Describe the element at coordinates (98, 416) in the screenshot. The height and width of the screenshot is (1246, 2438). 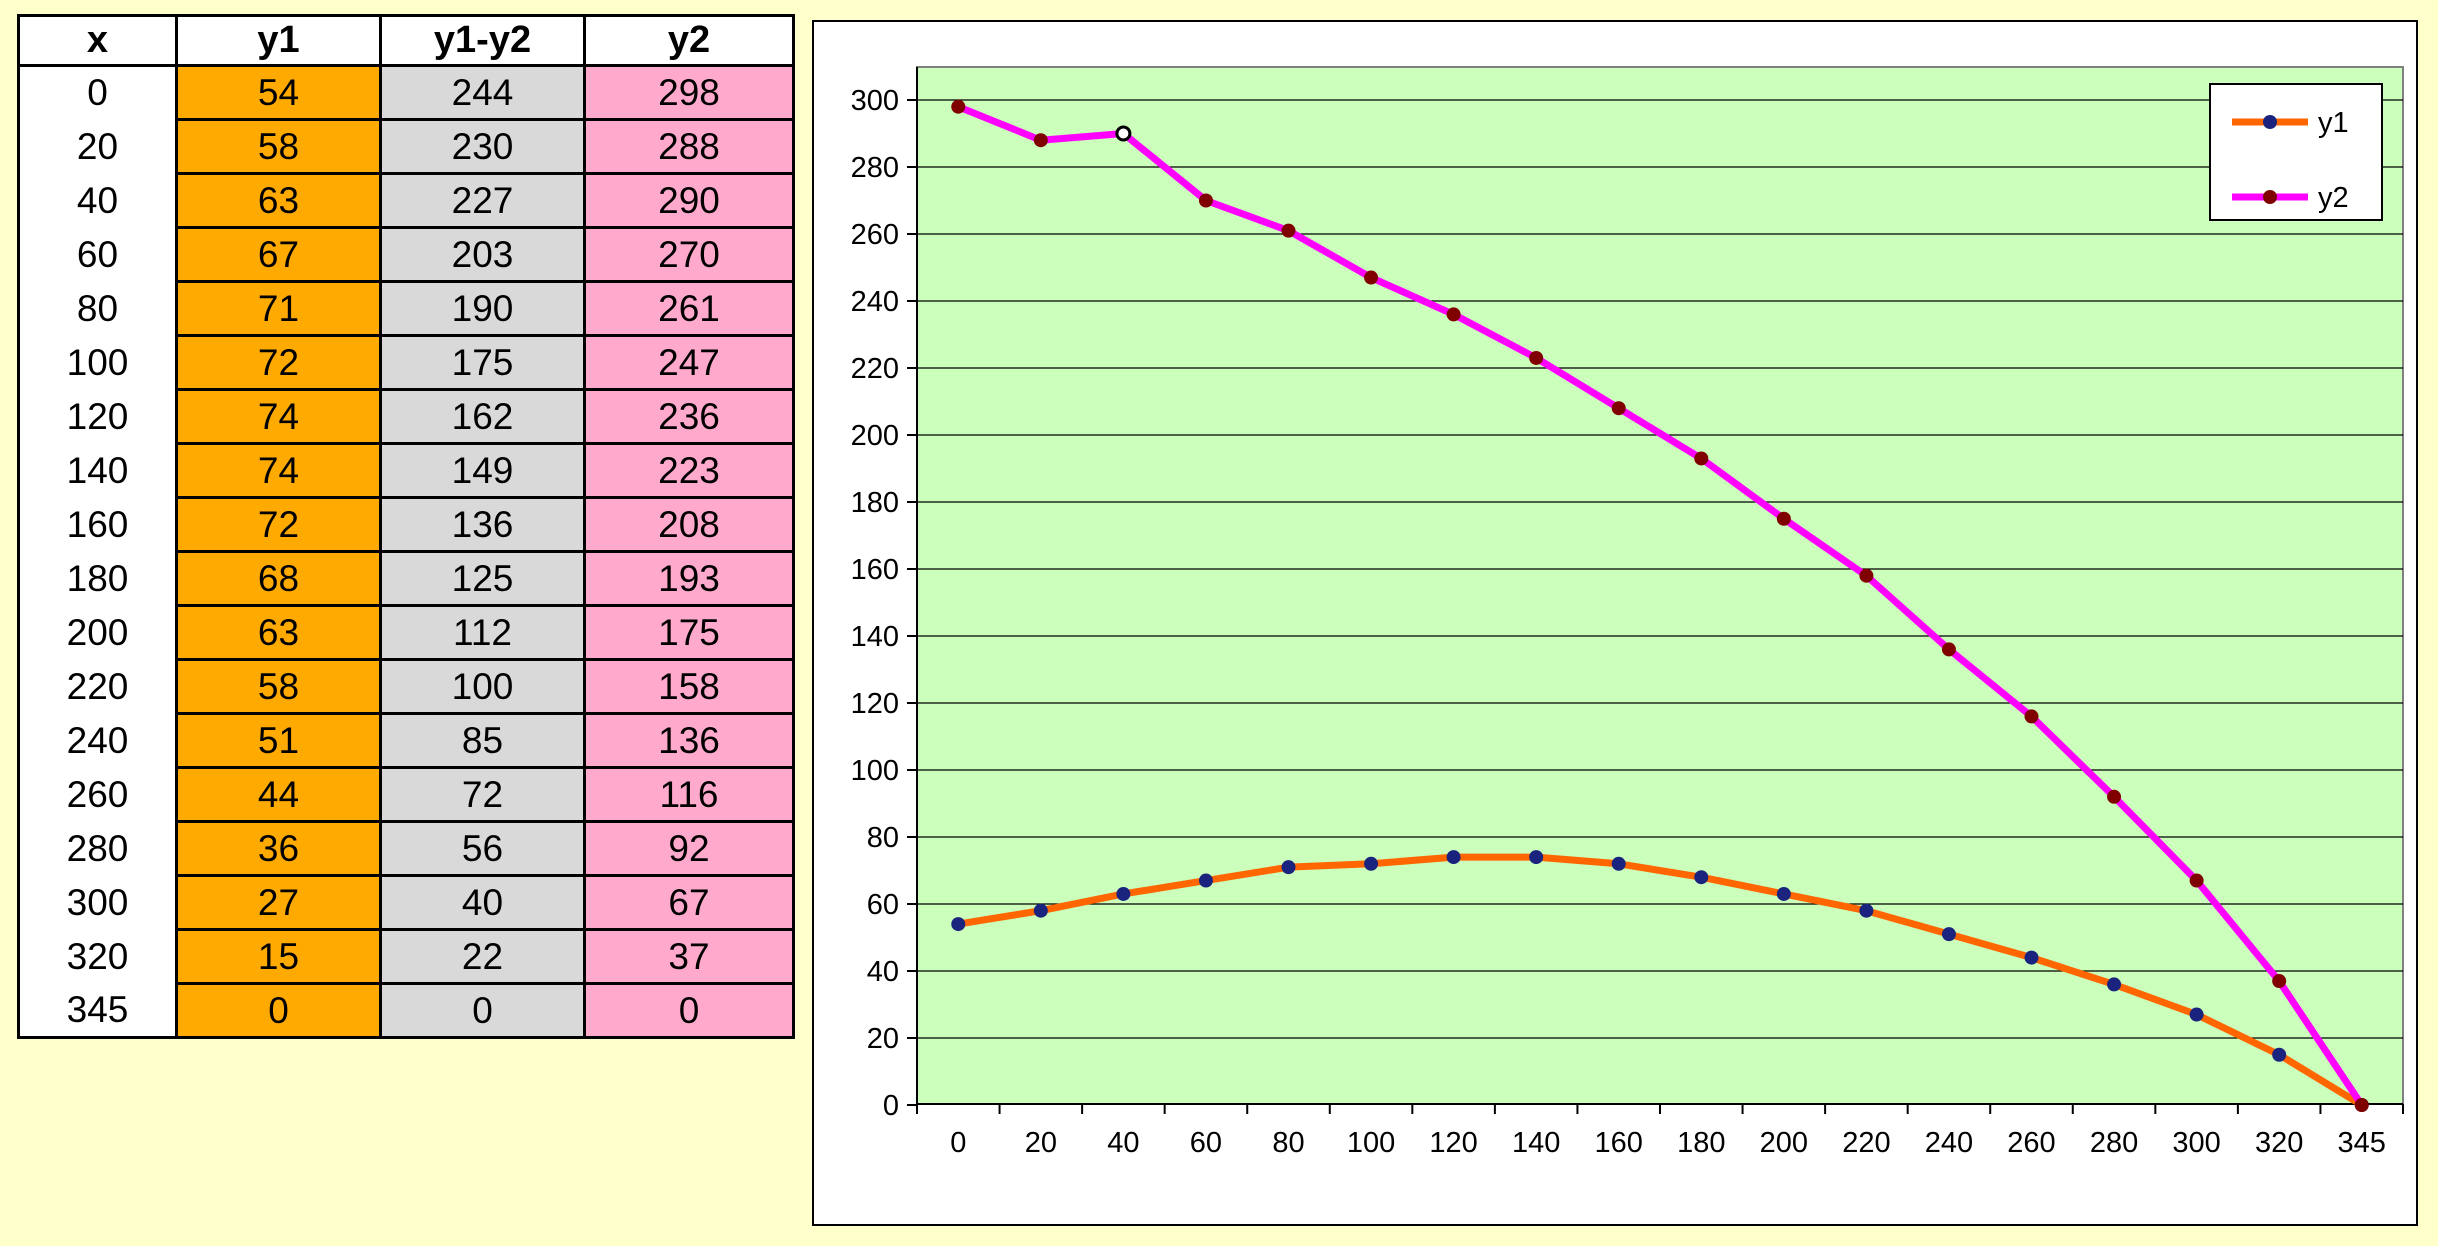
I see `cell-x: 120` at that location.